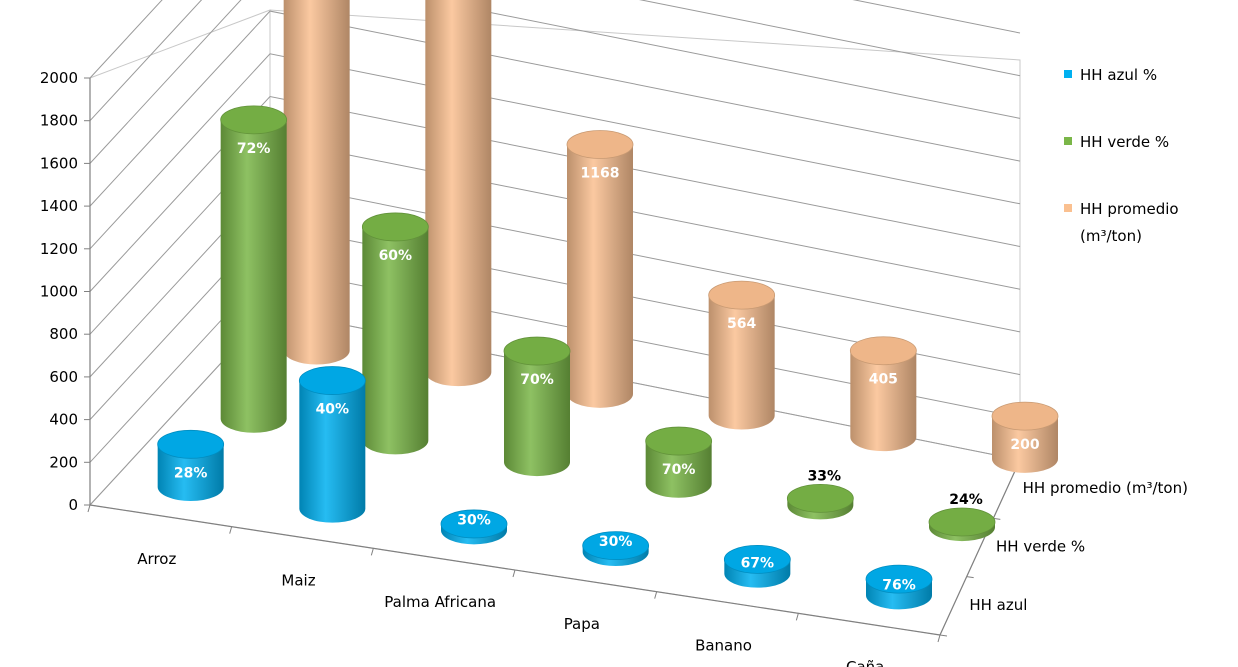  Describe the element at coordinates (1124, 142) in the screenshot. I see `legend-label: HH verde %` at that location.